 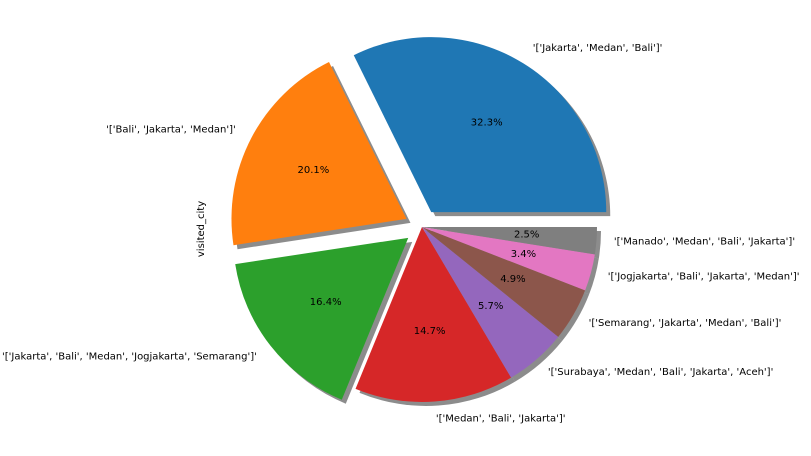 I want to click on pct-label-1: 32.3%, so click(x=487, y=123).